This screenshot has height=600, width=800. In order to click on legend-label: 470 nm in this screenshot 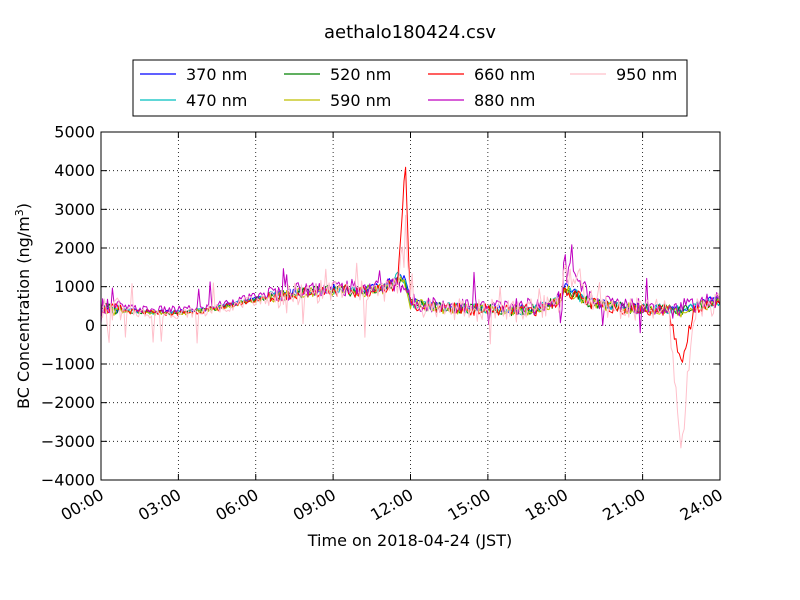, I will do `click(216, 100)`.